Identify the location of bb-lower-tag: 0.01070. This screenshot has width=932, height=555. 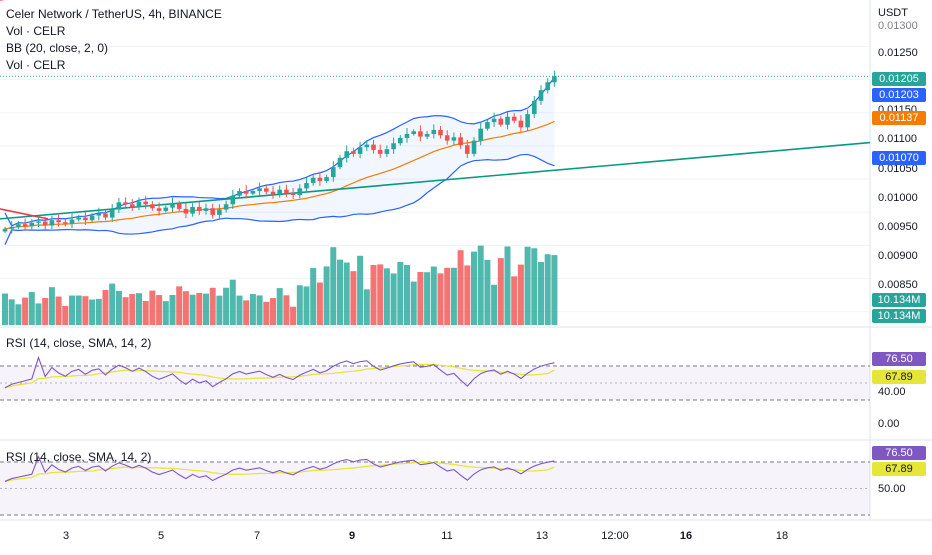
(899, 158).